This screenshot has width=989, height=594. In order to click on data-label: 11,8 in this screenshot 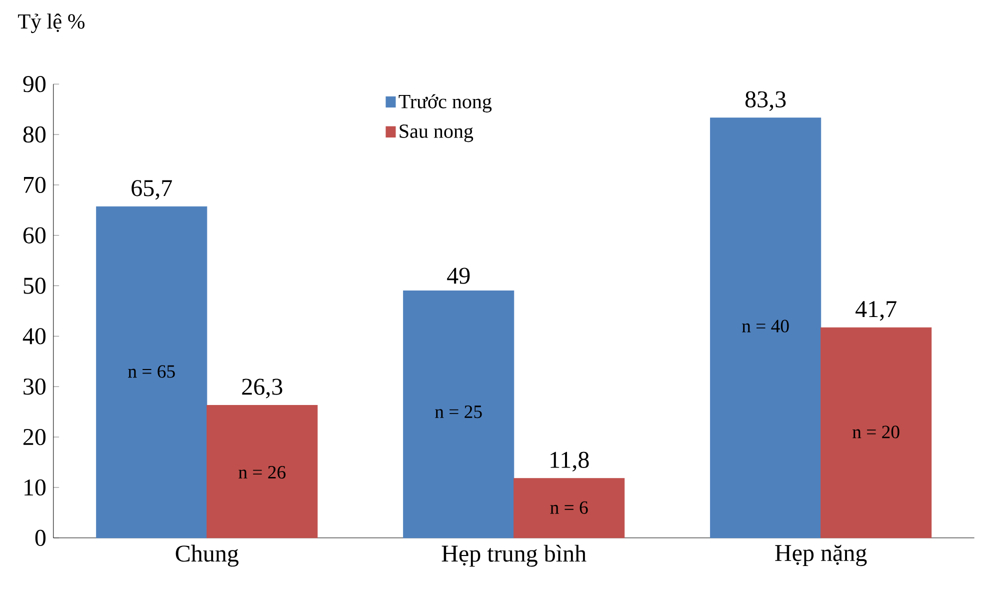, I will do `click(569, 462)`.